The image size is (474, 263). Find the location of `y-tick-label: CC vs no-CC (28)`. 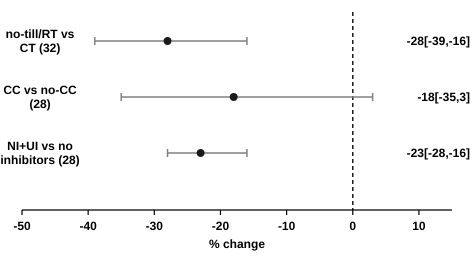

y-tick-label: CC vs no-CC (28) is located at coordinates (40, 97).